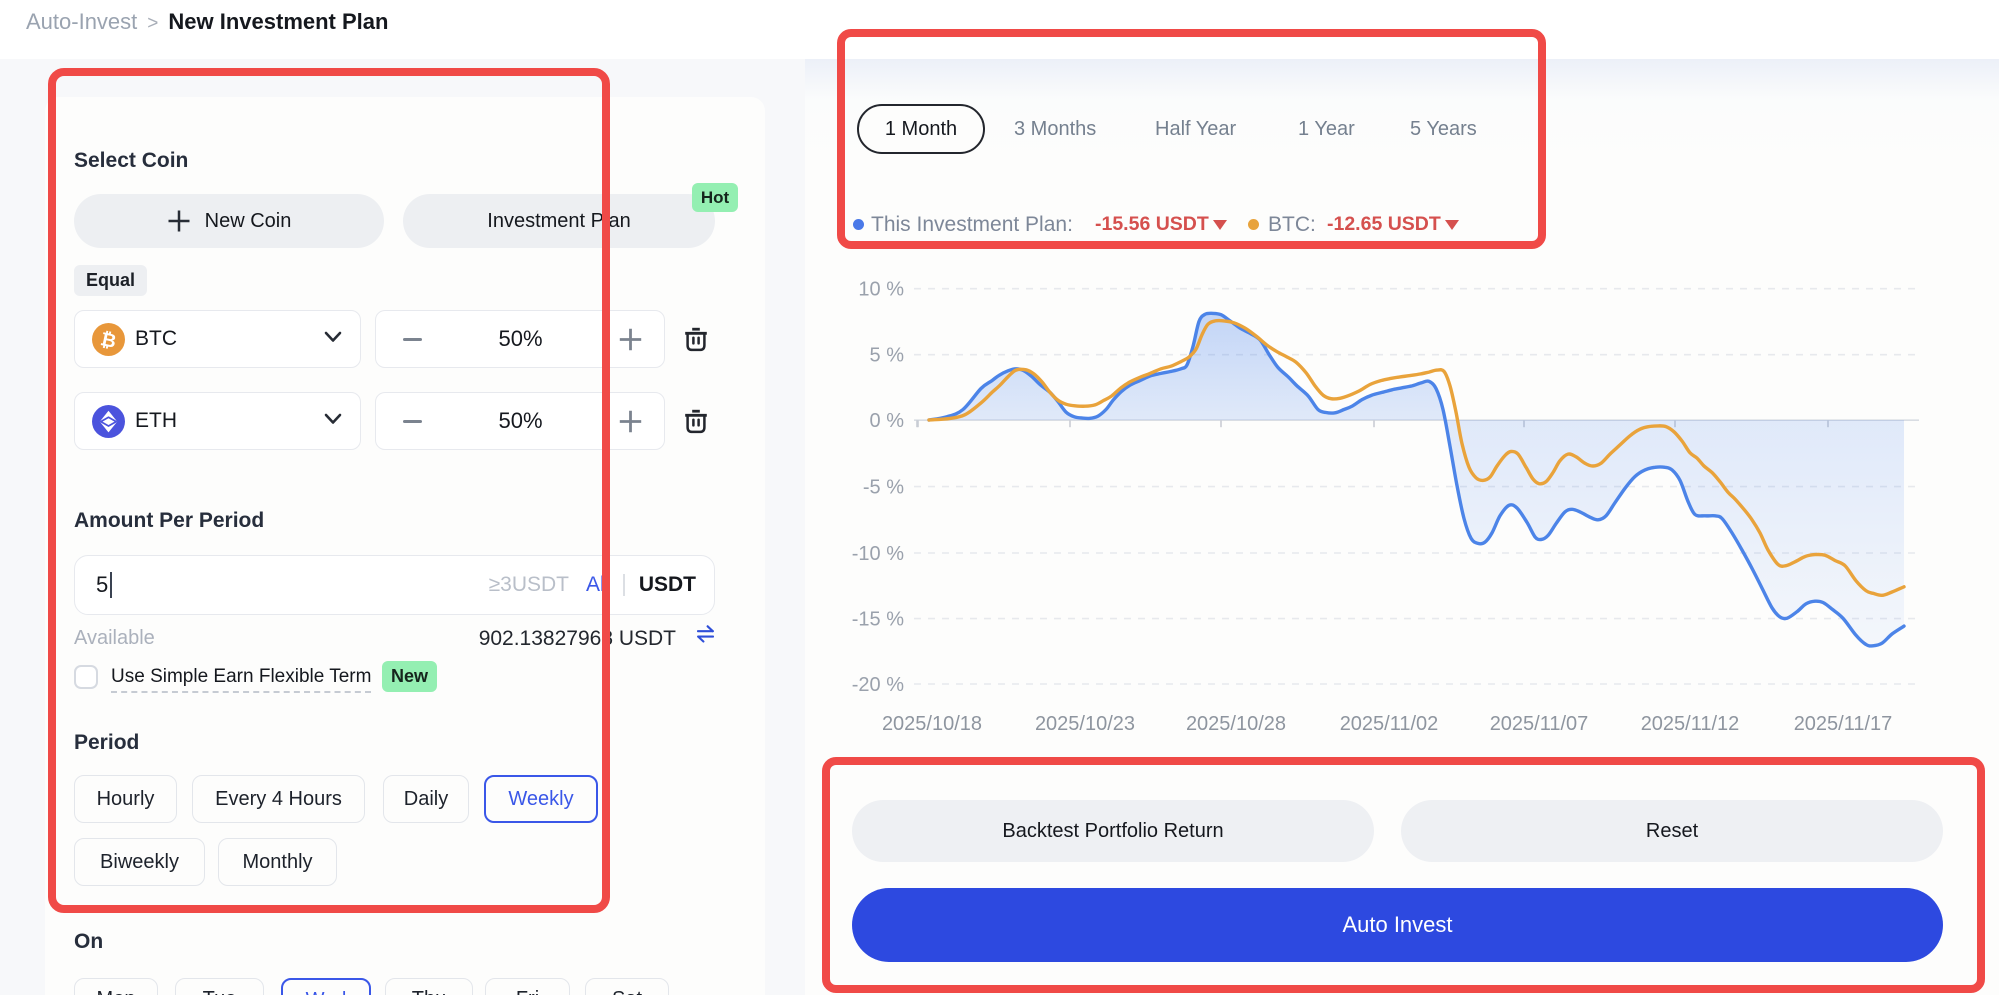 Image resolution: width=1999 pixels, height=995 pixels. What do you see at coordinates (1389, 724) in the screenshot?
I see `svg-text: 2025/11/02` at bounding box center [1389, 724].